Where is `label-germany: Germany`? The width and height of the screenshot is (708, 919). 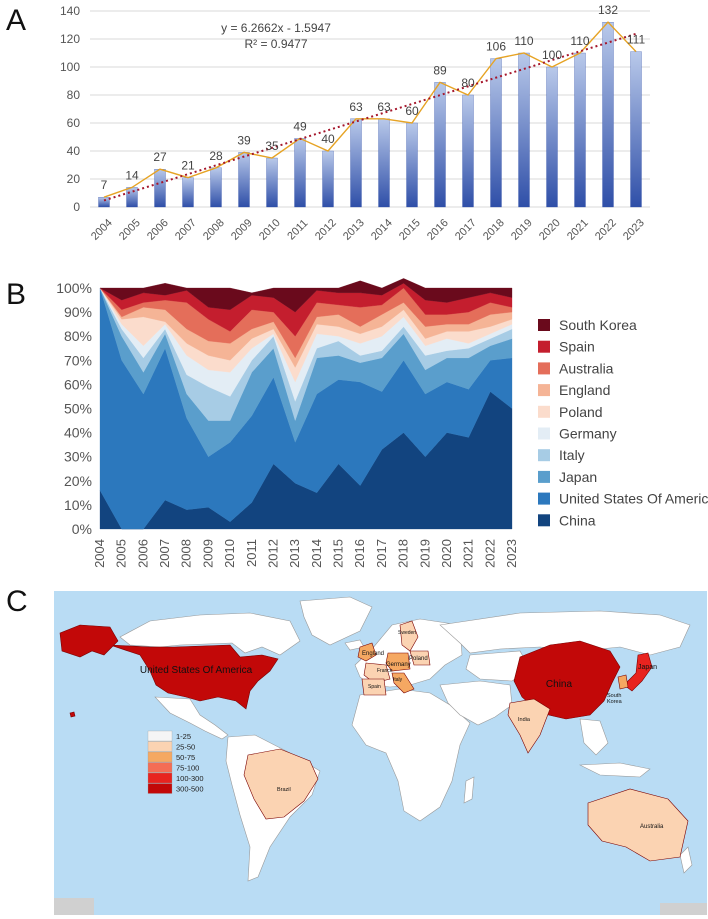 label-germany: Germany is located at coordinates (398, 665).